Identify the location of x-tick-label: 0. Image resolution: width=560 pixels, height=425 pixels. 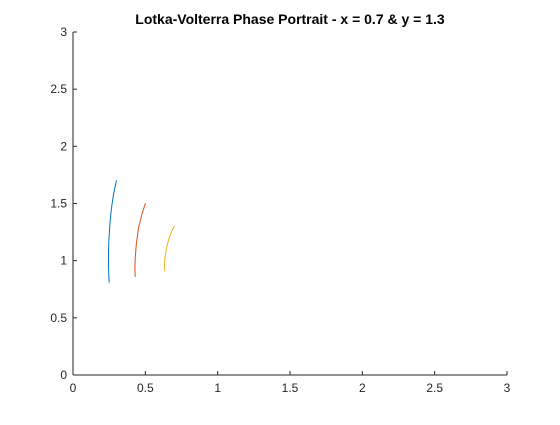
(73, 388).